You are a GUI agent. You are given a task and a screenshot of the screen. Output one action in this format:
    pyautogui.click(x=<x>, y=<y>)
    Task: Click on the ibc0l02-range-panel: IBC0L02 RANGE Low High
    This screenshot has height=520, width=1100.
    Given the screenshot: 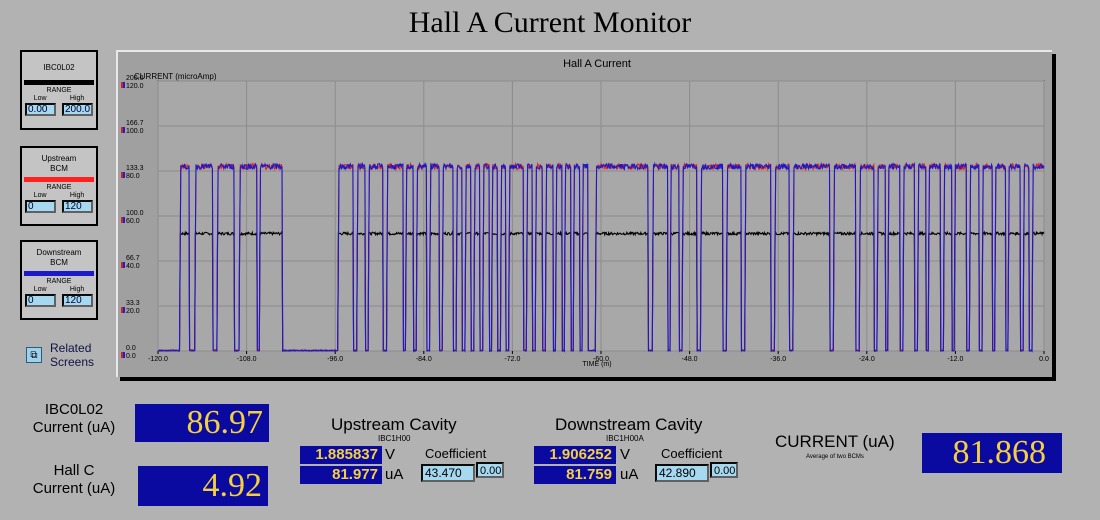 What is the action you would take?
    pyautogui.click(x=59, y=90)
    